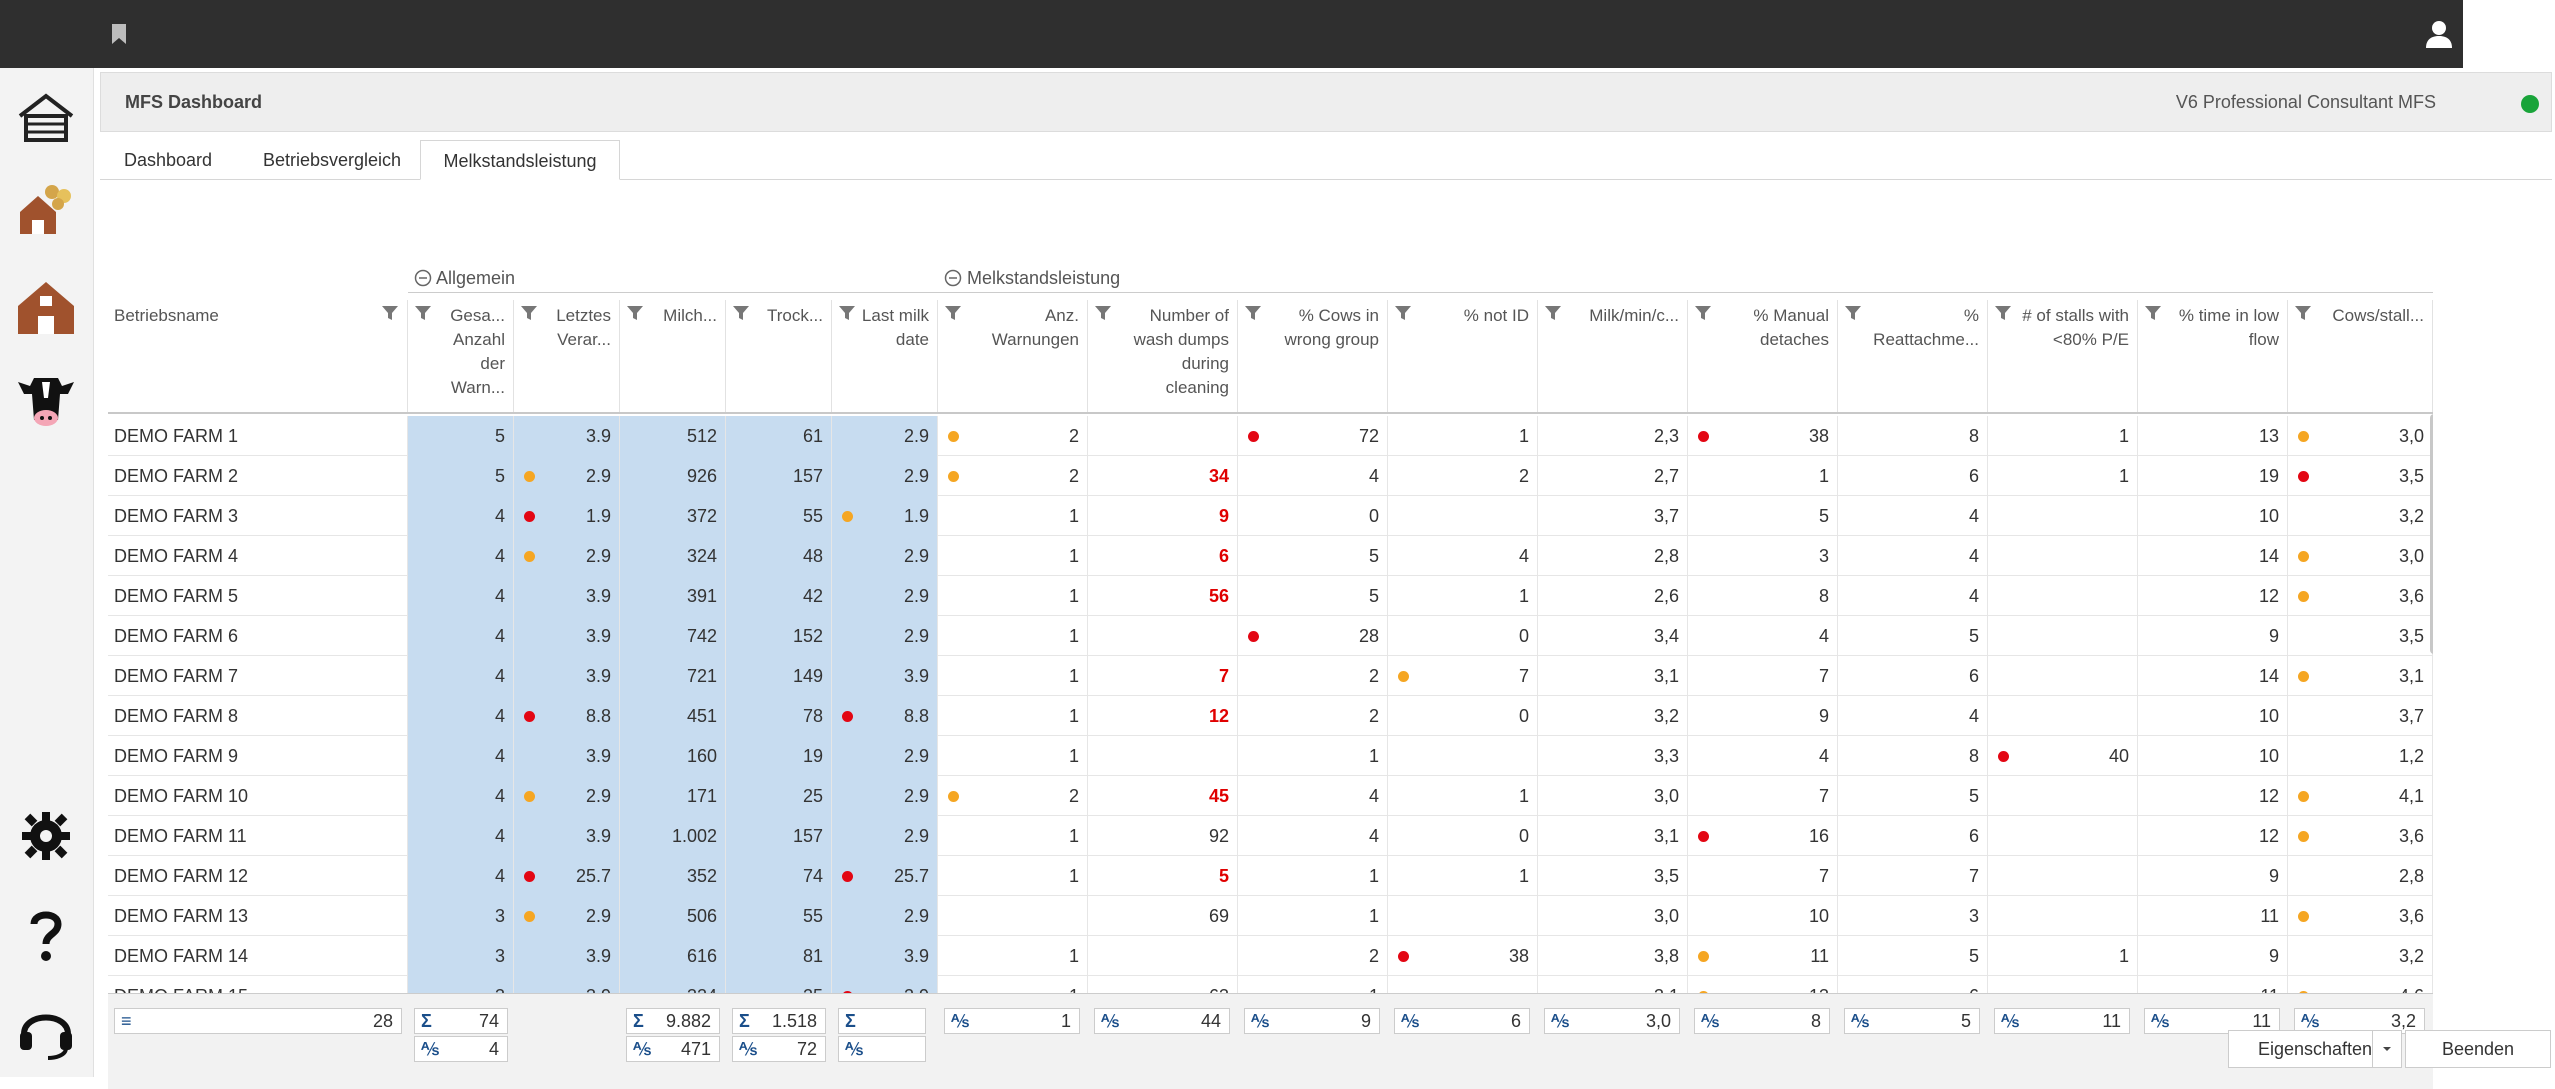 This screenshot has width=2555, height=1089. Describe the element at coordinates (46, 836) in the screenshot. I see `settings-icon` at that location.